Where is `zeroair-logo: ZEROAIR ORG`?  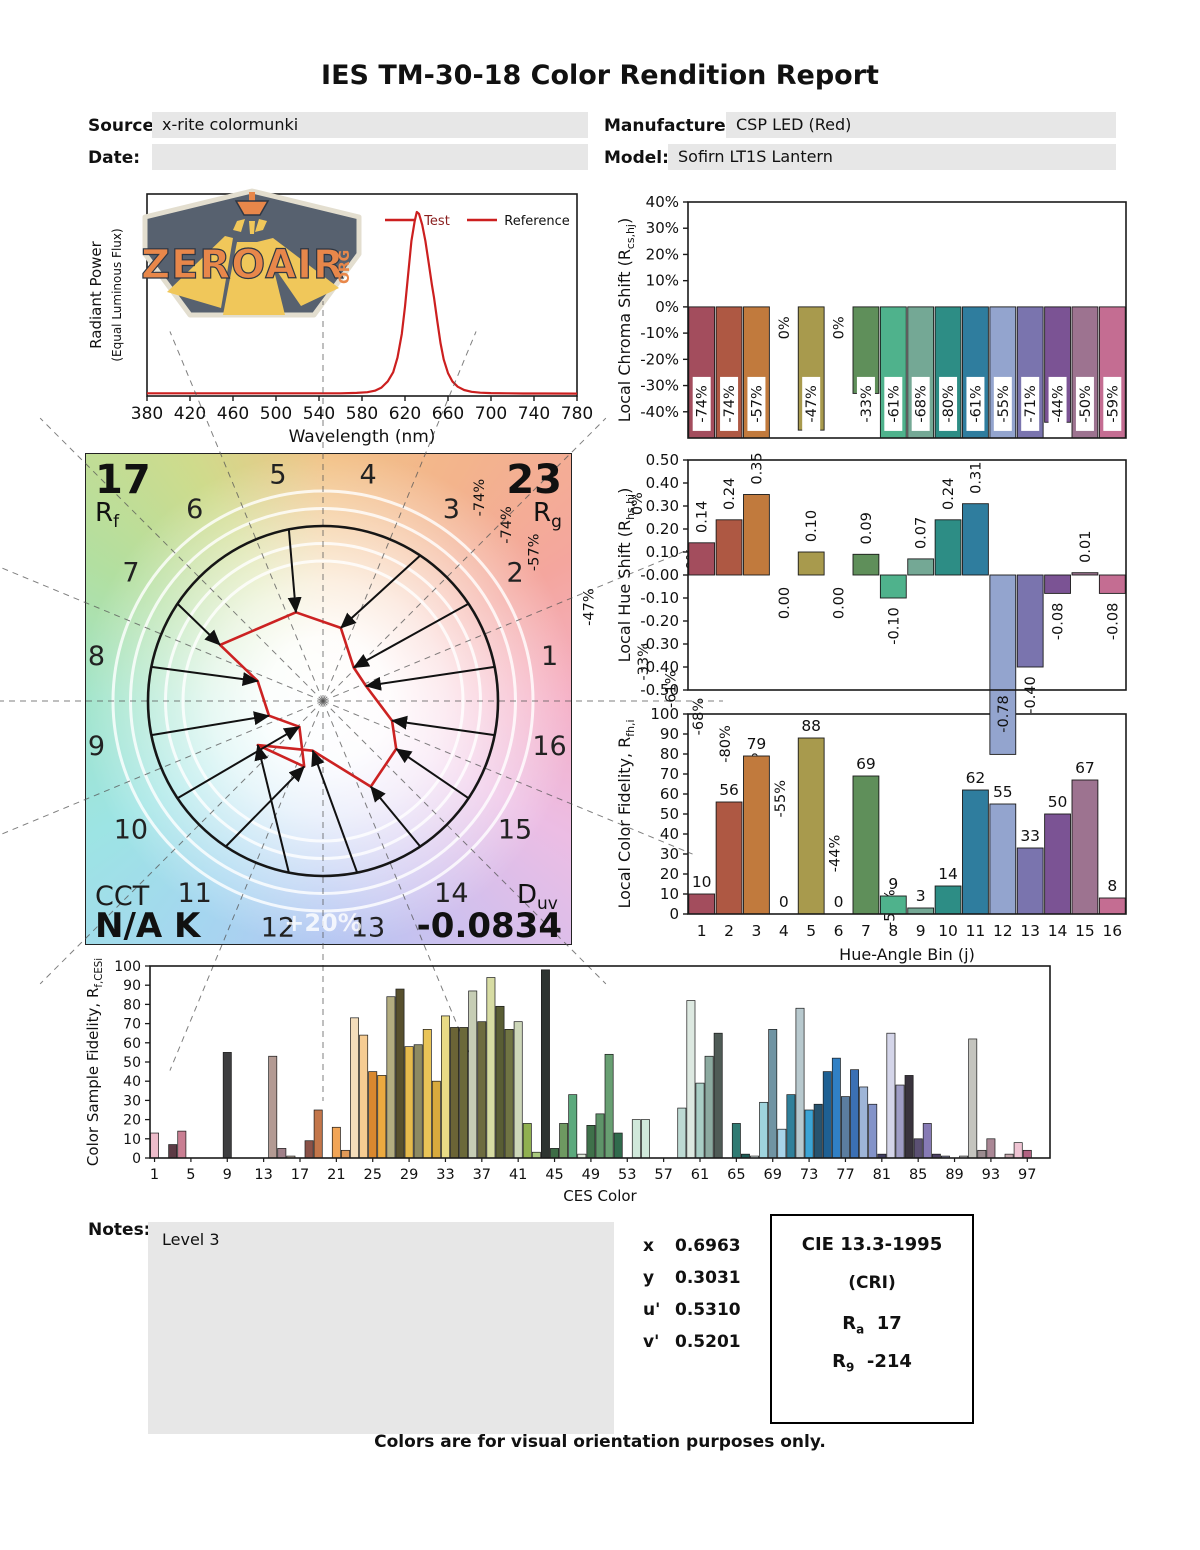
zeroair-logo: ZEROAIR ORG is located at coordinates (251, 253).